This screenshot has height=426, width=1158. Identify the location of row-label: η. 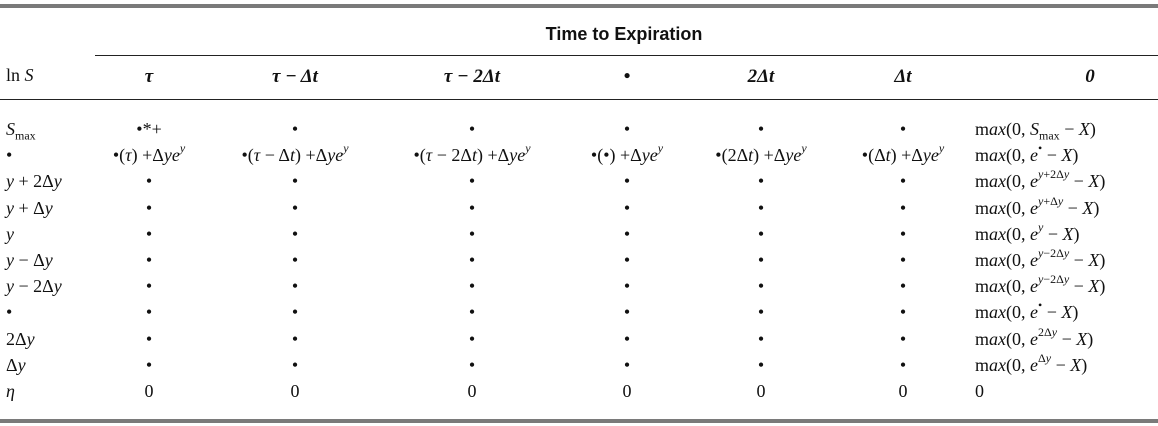
(10, 391).